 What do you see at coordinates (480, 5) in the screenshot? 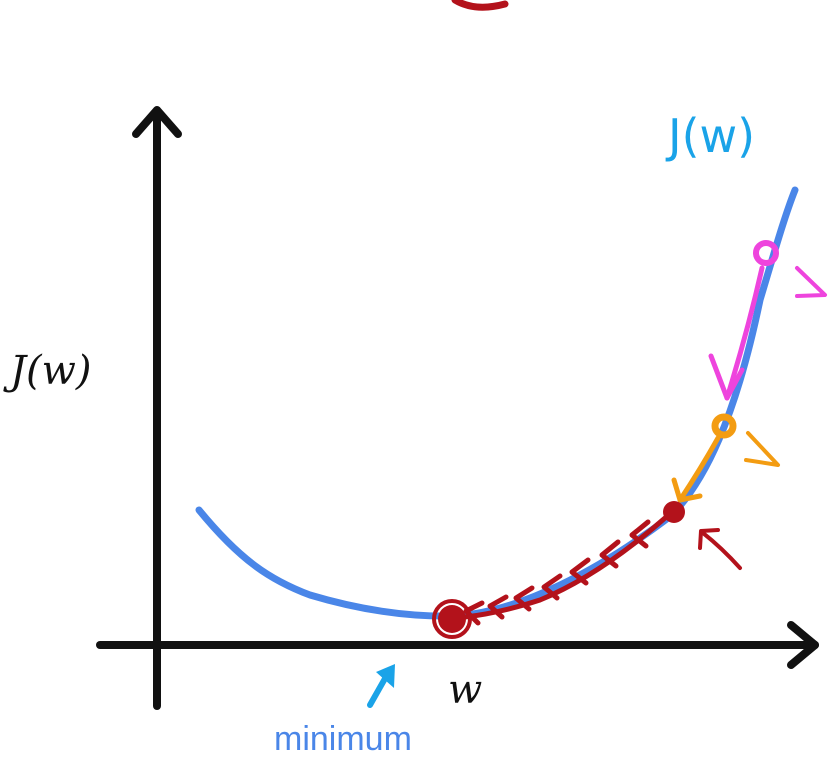
I see `cropped-red-mark` at bounding box center [480, 5].